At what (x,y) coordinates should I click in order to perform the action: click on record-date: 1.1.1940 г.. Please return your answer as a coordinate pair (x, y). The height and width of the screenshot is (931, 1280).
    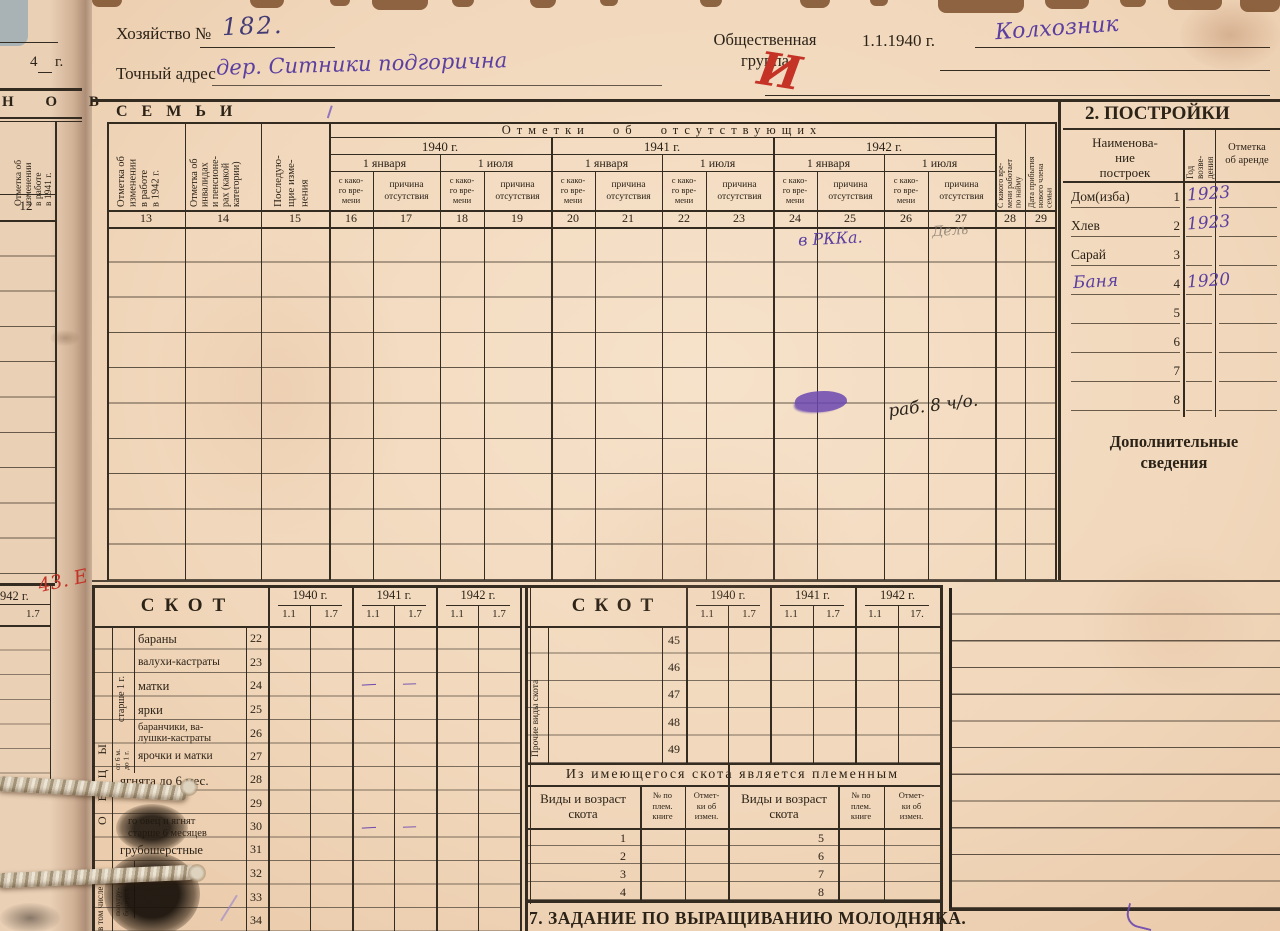
    Looking at the image, I should click on (899, 40).